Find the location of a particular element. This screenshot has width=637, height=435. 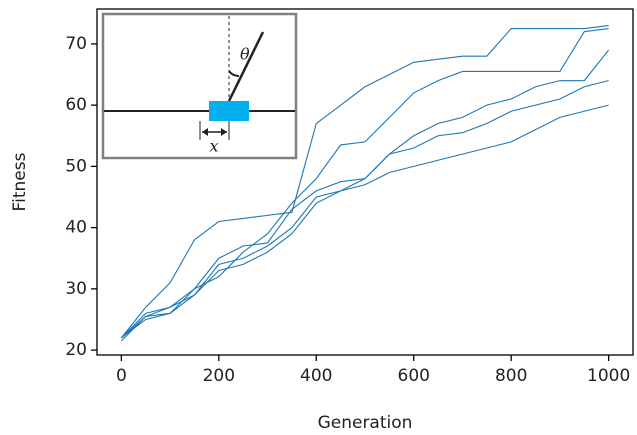

y-tick-label: 20 is located at coordinates (76, 350).